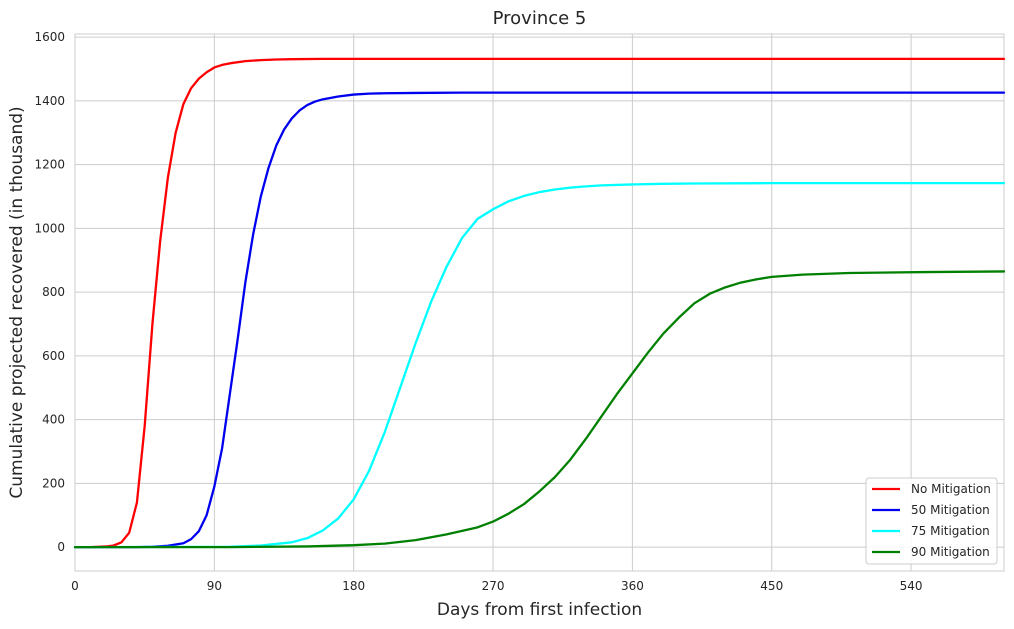  I want to click on y-tick-labels: 0 200 400 600 800 1000 1200 1400 1600, so click(49, 292).